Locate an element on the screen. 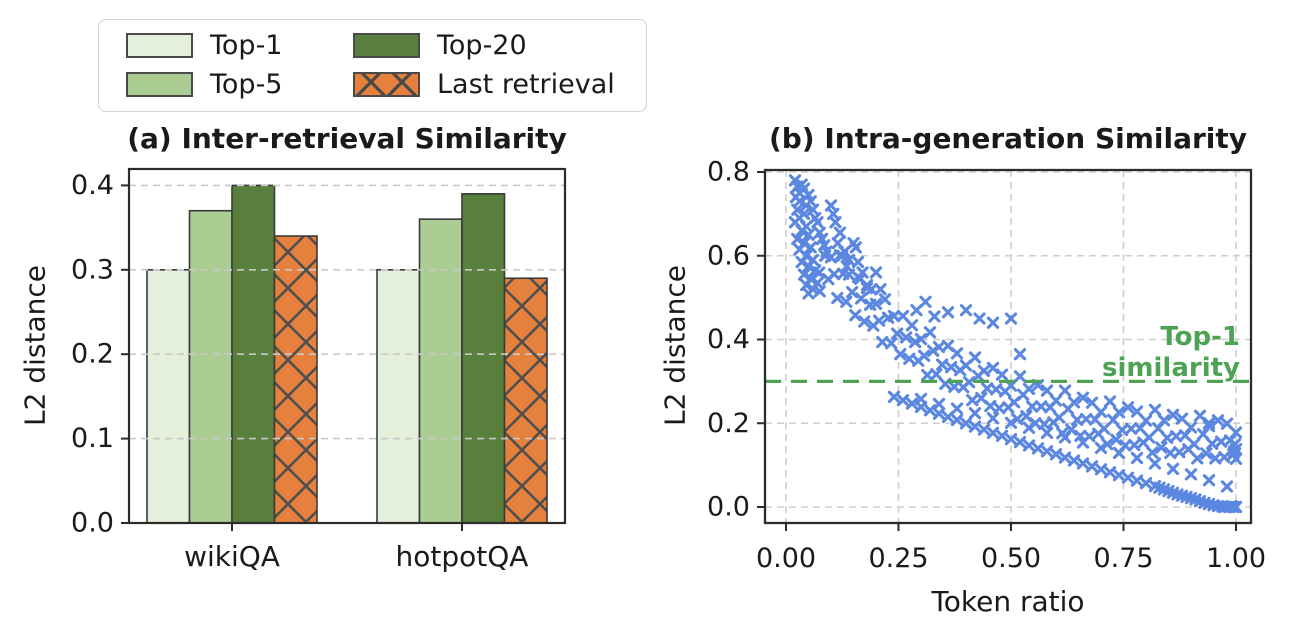 Image resolution: width=1302 pixels, height=628 pixels. chart-a-title: (a) Inter-retrieval Similarity is located at coordinates (347, 138).